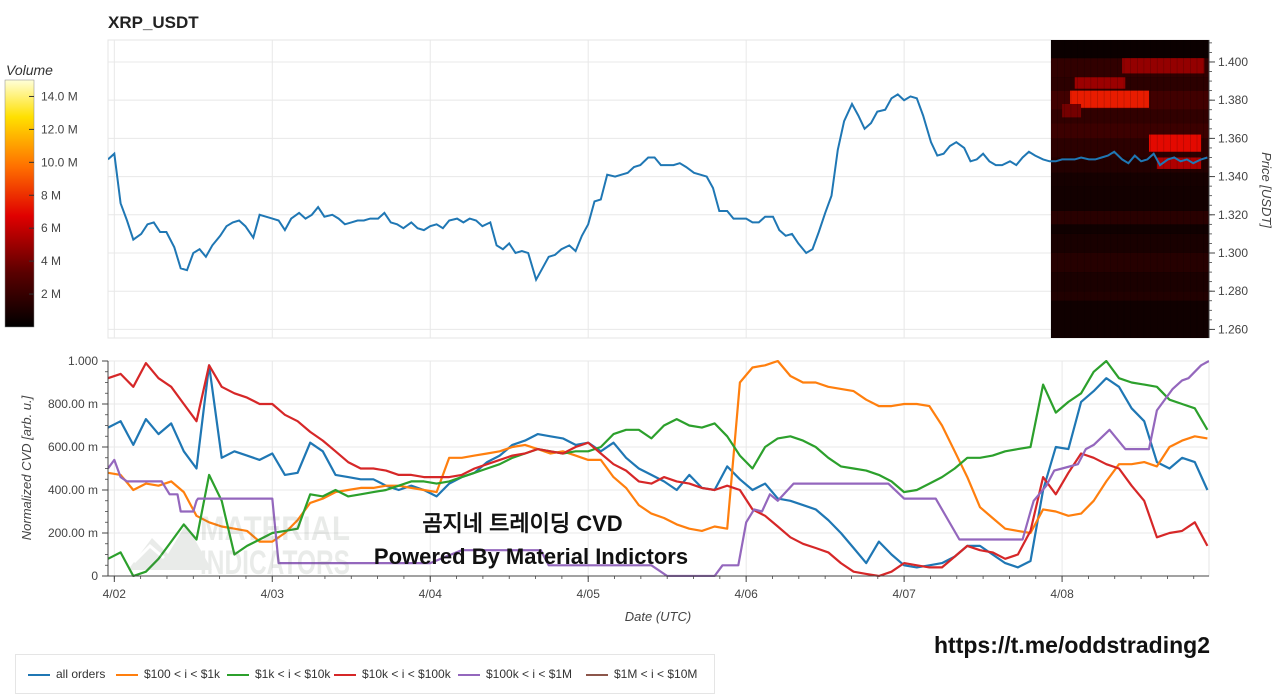  I want to click on legend-item-all-orders: all orders, so click(66, 674).